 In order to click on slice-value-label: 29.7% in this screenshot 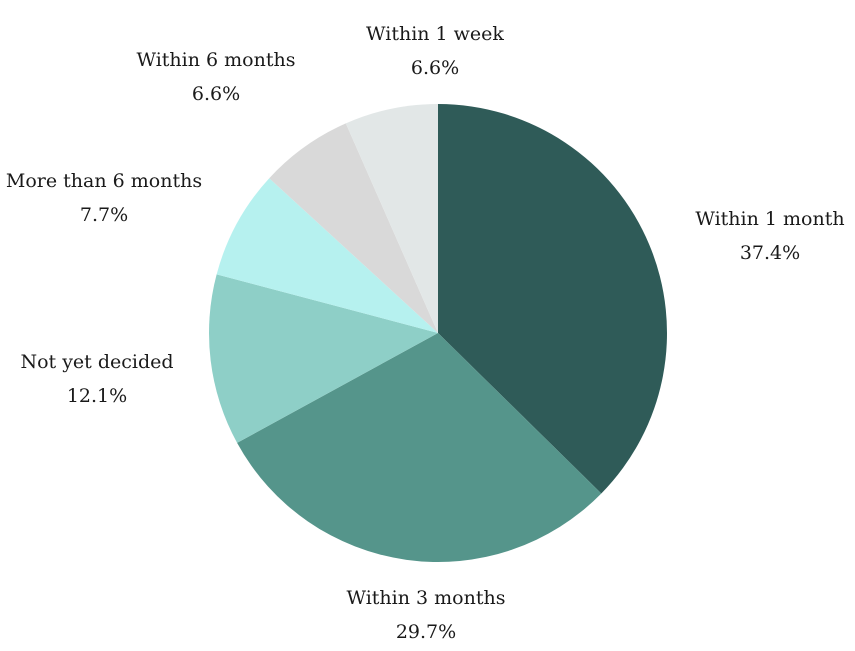, I will do `click(426, 632)`.